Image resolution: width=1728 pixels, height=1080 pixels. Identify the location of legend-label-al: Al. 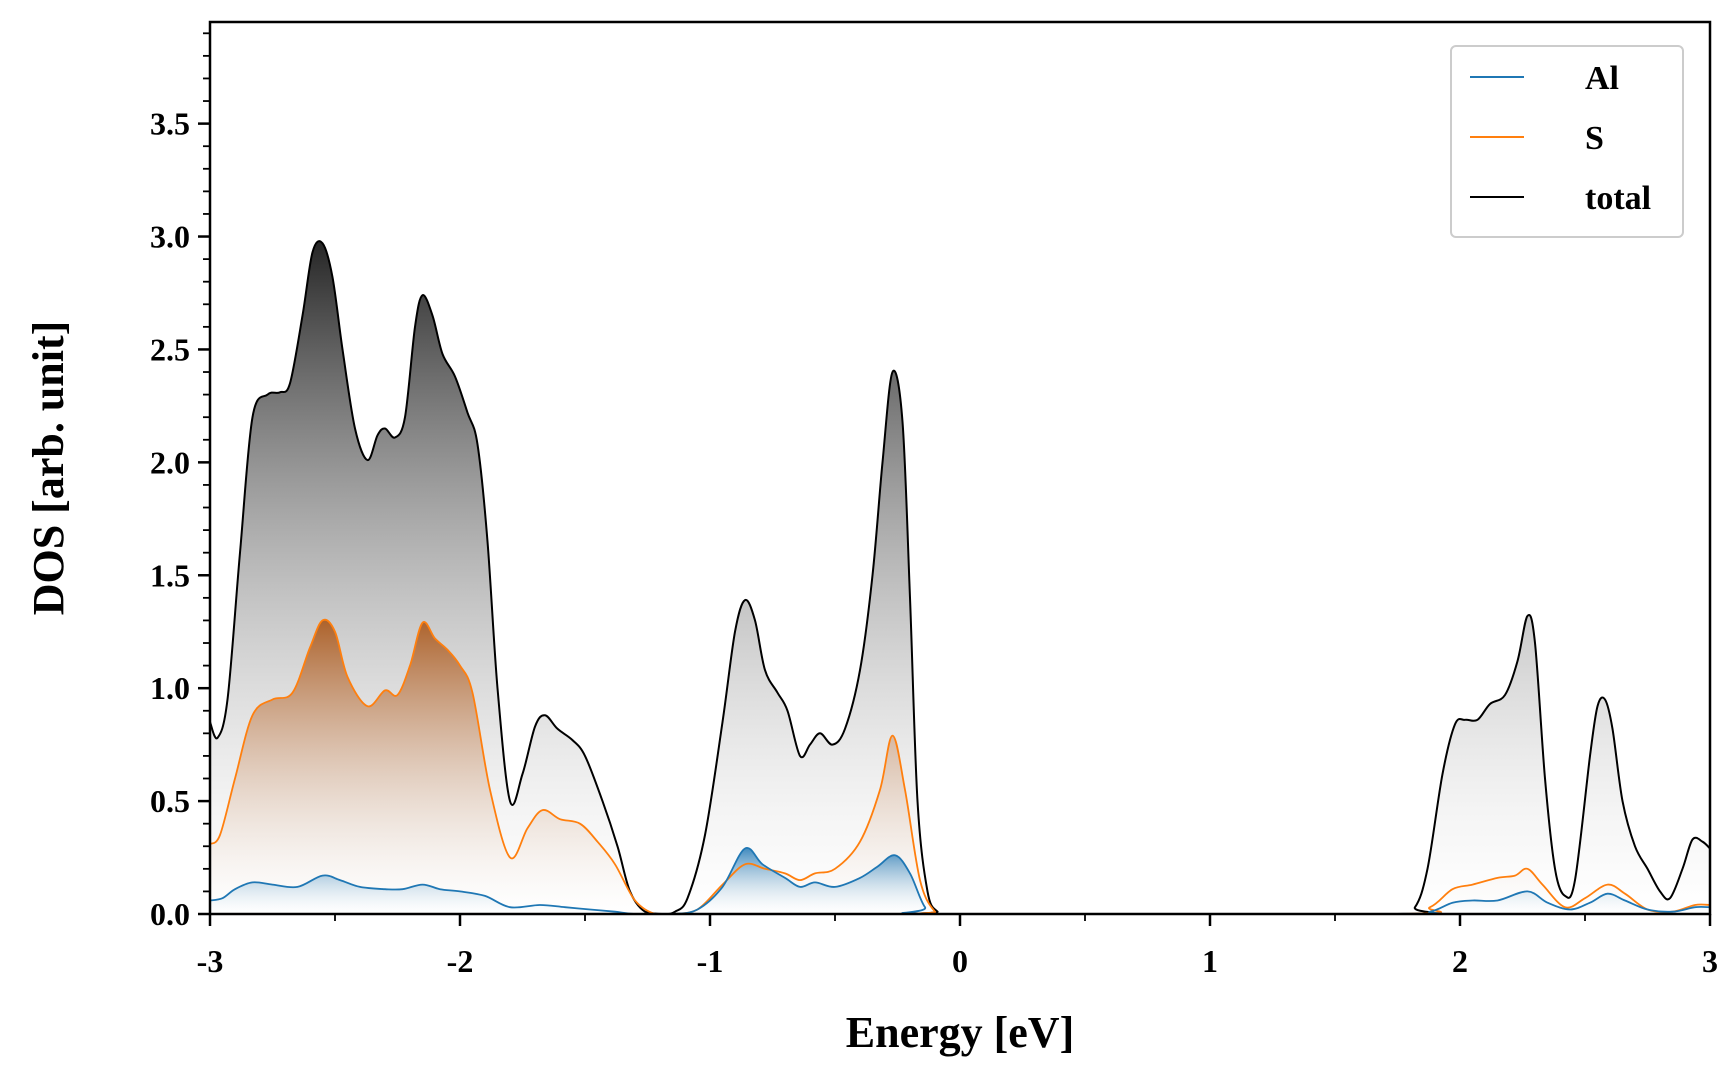
(1602, 78).